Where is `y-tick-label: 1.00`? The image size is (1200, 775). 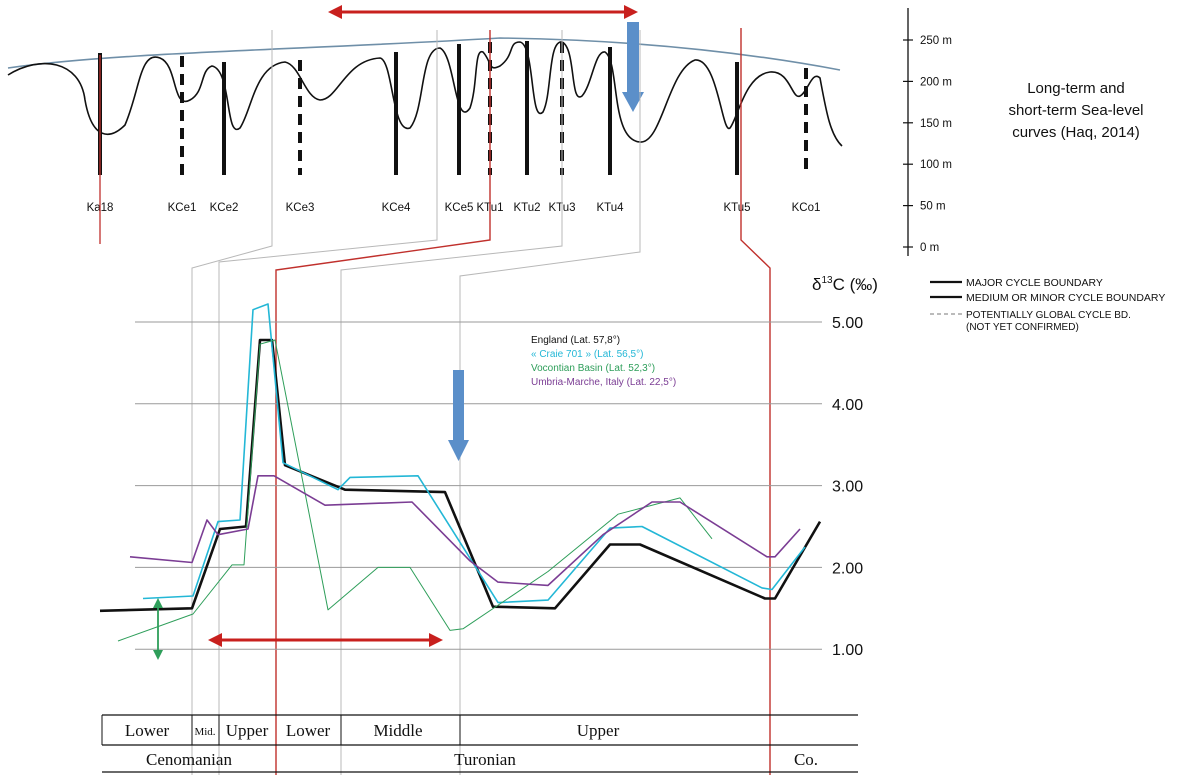
y-tick-label: 1.00 is located at coordinates (847, 650).